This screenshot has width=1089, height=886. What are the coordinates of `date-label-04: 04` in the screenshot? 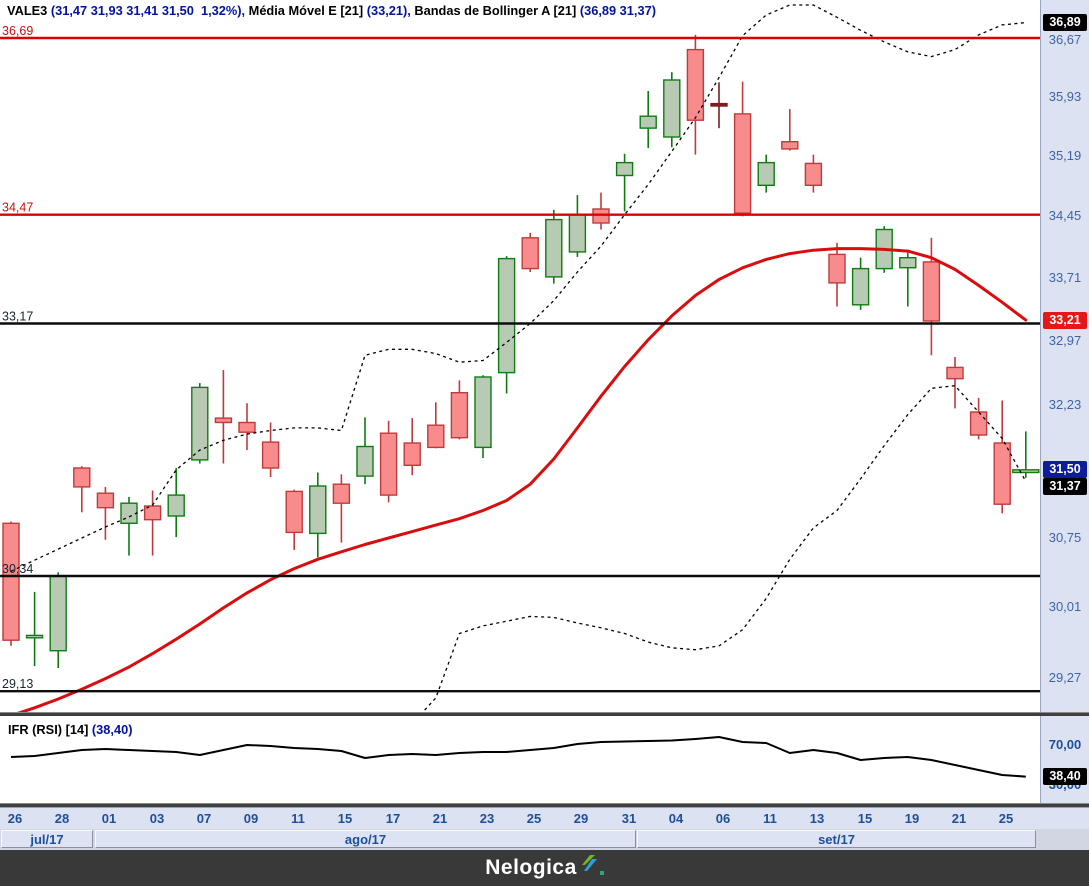 It's located at (676, 818).